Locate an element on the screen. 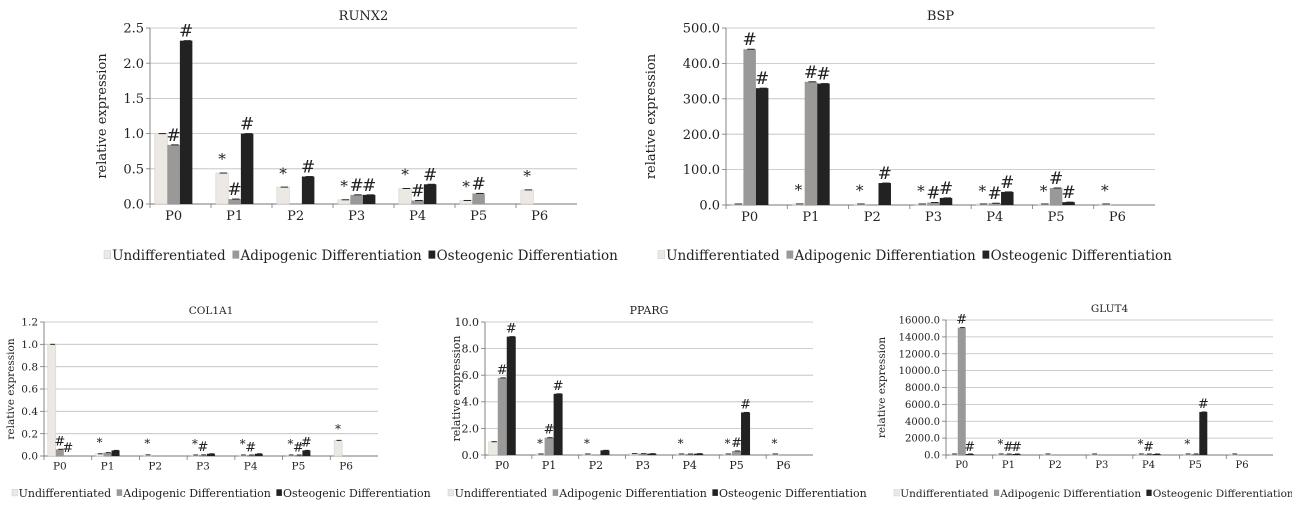 The image size is (1292, 505). y-tick-label: 14000.0 is located at coordinates (919, 337).